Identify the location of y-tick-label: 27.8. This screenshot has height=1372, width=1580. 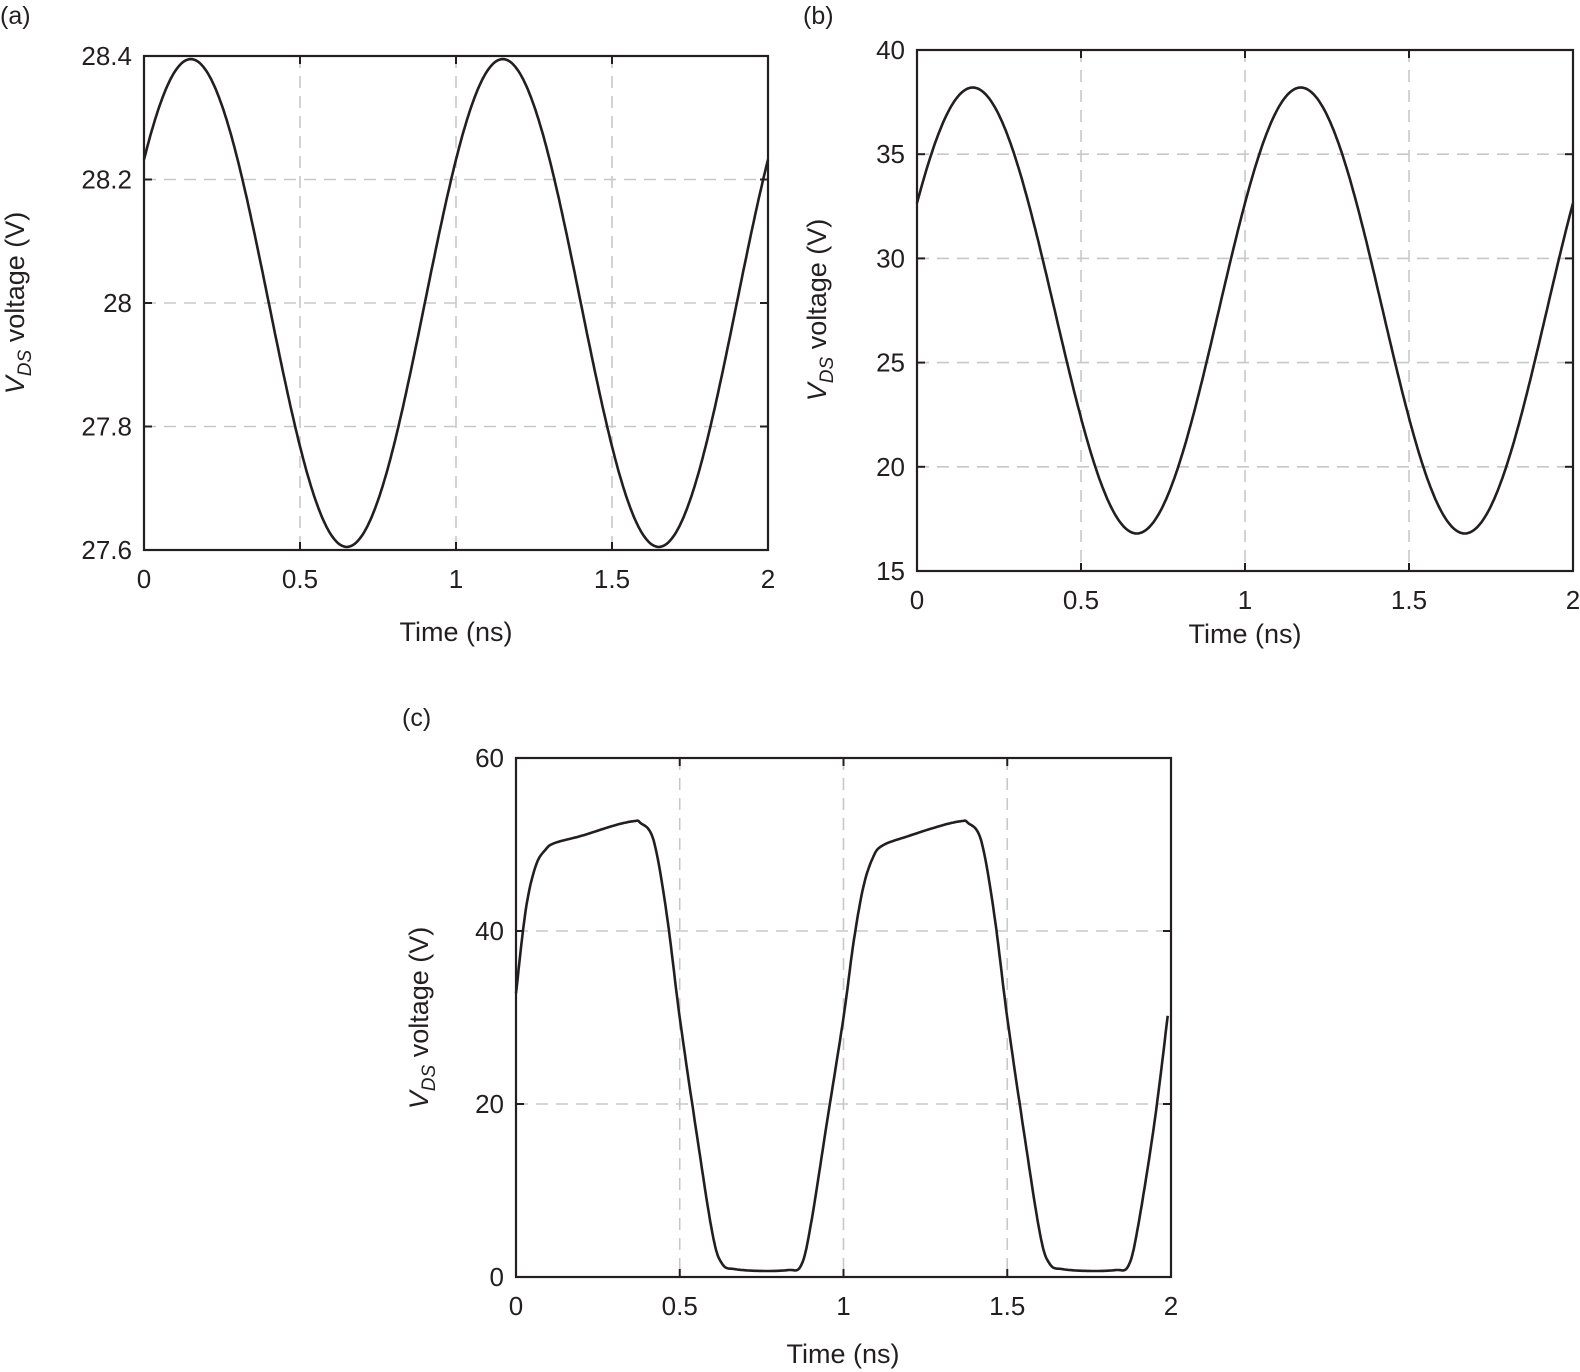
(106, 427).